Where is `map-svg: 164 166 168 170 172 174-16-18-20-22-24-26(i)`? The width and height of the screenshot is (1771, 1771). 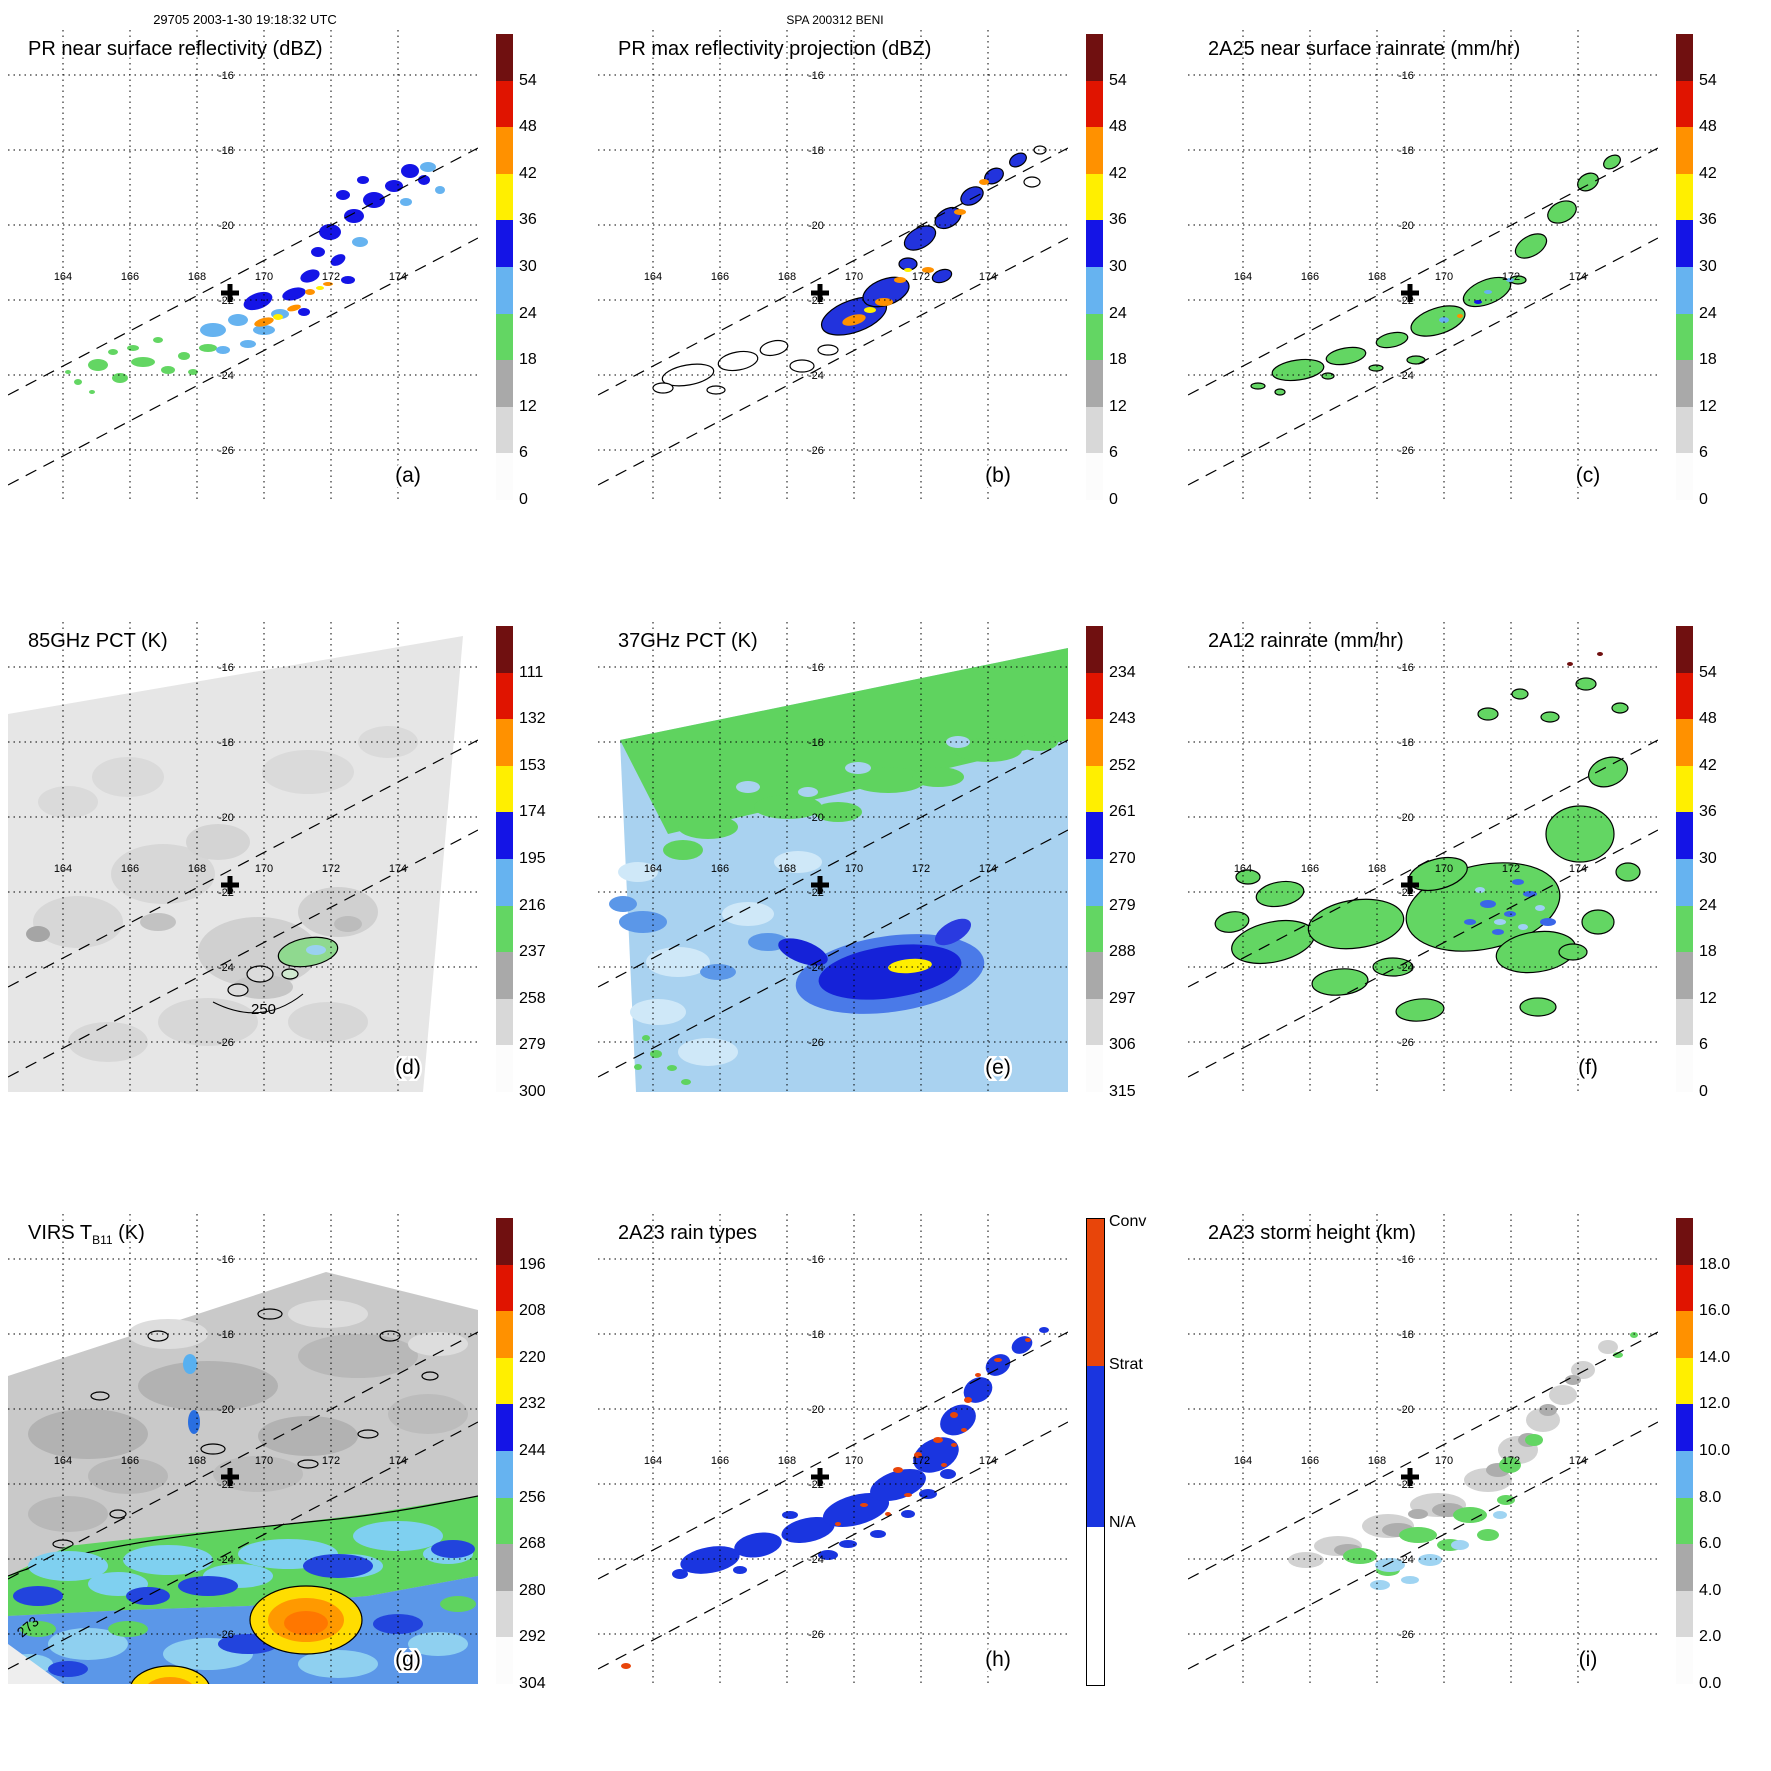
map-svg: 164 166 168 170 172 174-16-18-20-22-24-26(i) is located at coordinates (1423, 1449).